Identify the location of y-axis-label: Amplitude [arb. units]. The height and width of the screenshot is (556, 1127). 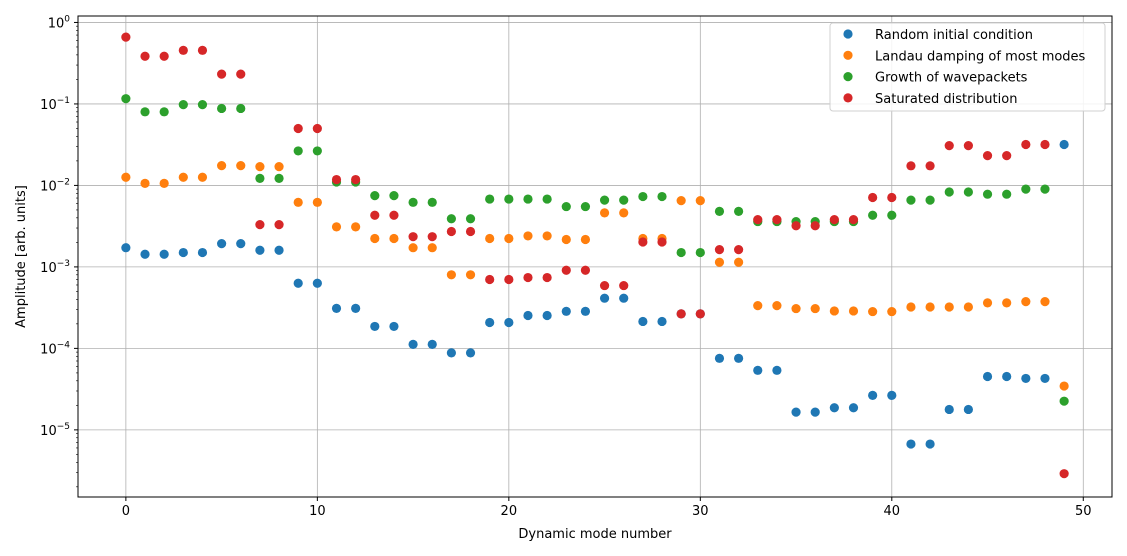
(21, 256).